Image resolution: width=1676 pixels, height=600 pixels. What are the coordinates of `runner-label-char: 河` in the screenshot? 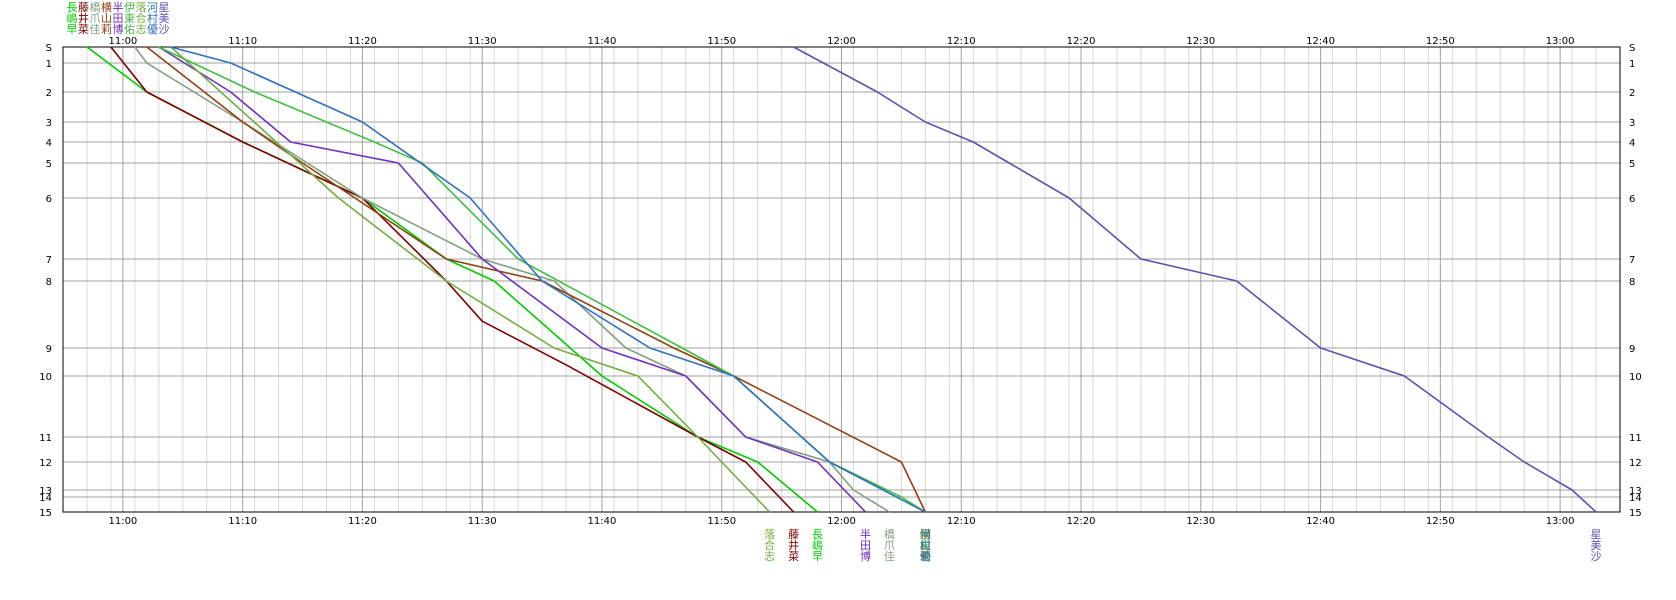 It's located at (152, 7).